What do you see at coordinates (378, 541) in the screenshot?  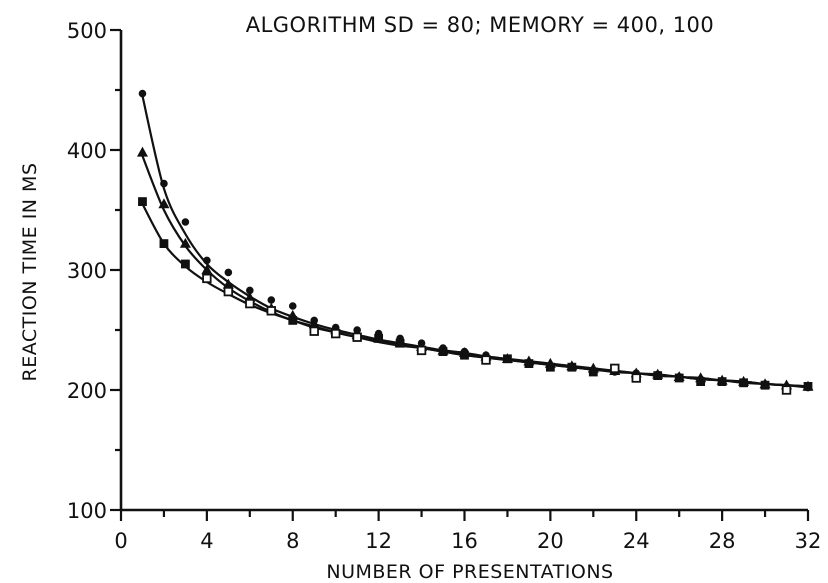 I see `x-tick-label-12: 12` at bounding box center [378, 541].